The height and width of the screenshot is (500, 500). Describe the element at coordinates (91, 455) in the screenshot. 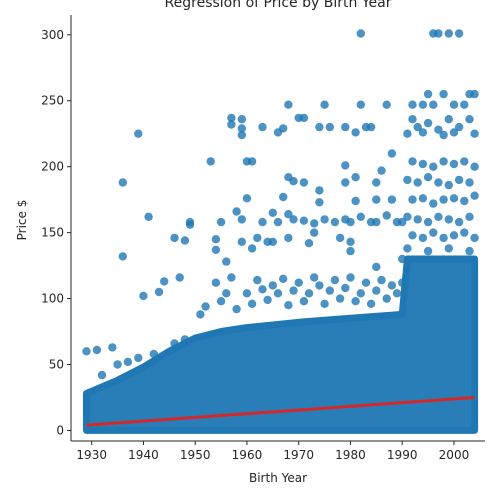

I see `x-tick-label: 1930` at that location.